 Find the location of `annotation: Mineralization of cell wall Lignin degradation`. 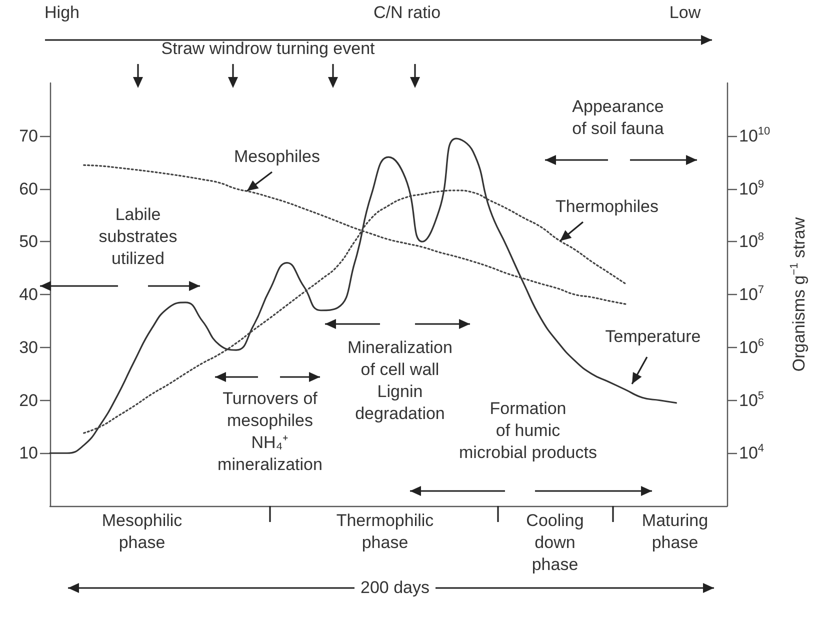

annotation: Mineralization of cell wall Lignin degradation is located at coordinates (400, 381).